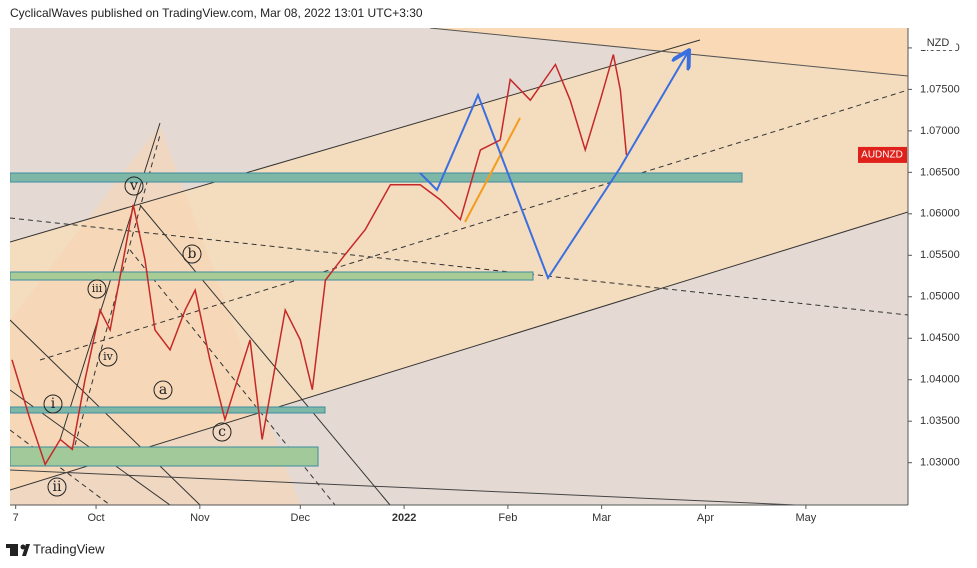 The image size is (977, 568). I want to click on x-tick-label: 2022, so click(404, 518).